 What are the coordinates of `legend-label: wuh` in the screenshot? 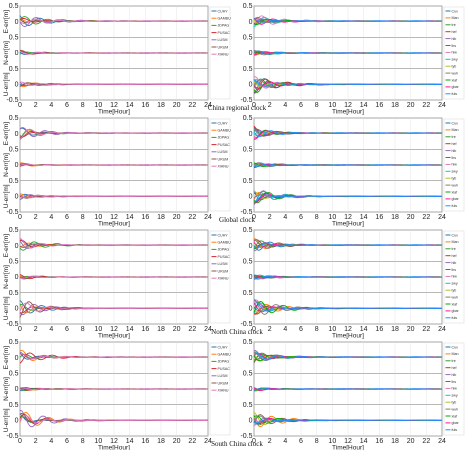 It's located at (455, 185).